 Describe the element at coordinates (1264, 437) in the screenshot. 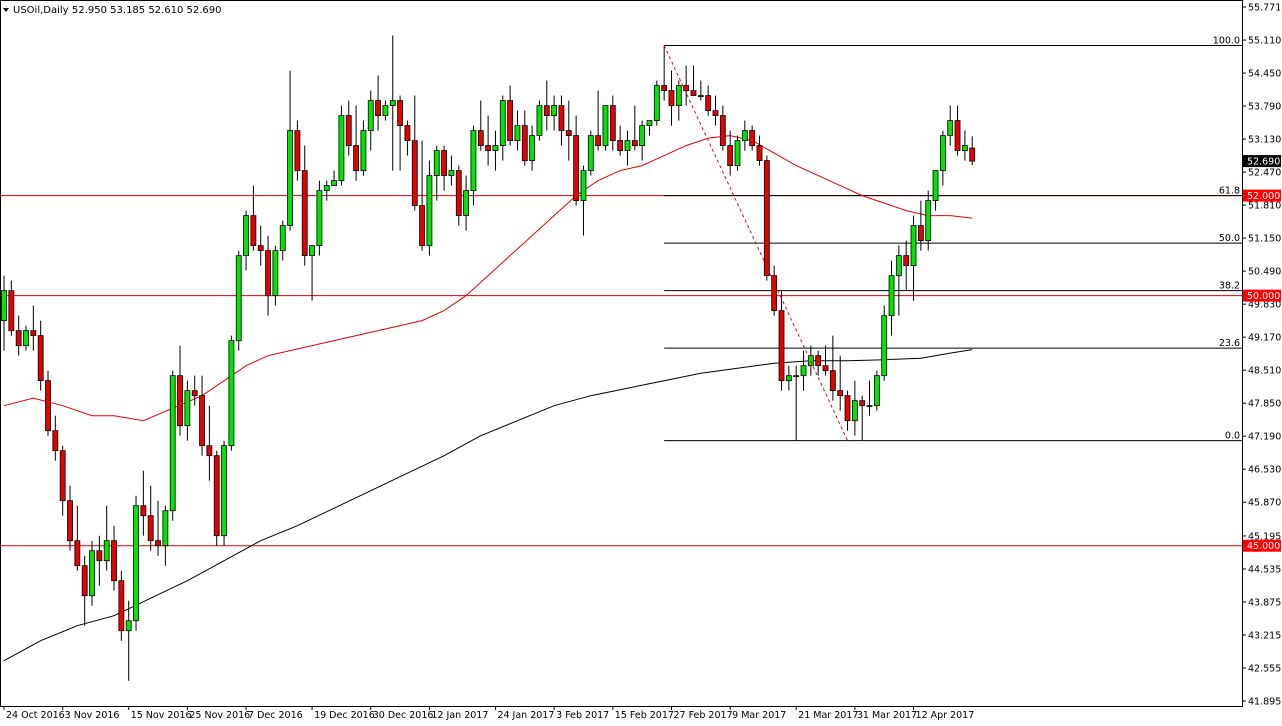

I see `y-tick-label-13: 47.190` at that location.